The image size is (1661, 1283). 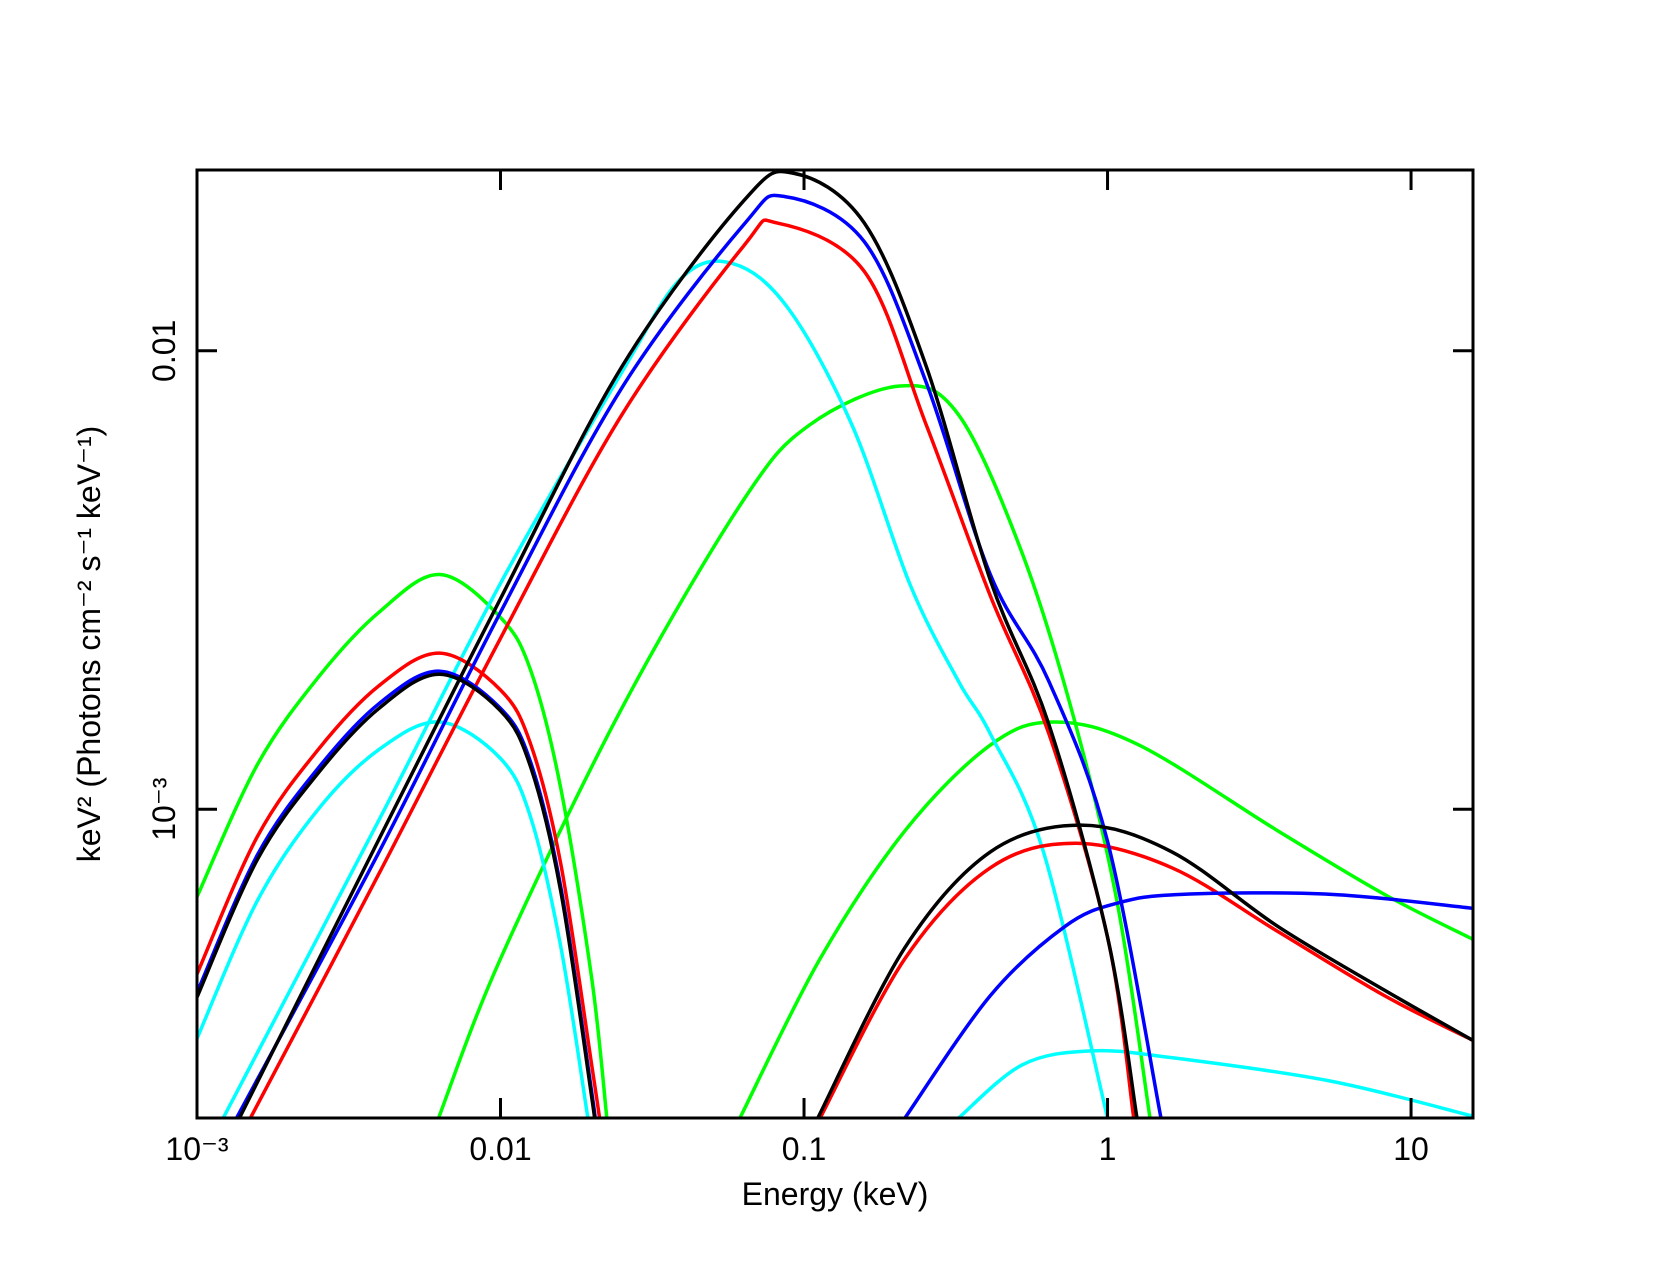 What do you see at coordinates (835, 1194) in the screenshot?
I see `x-axis-label: Energy (keV)` at bounding box center [835, 1194].